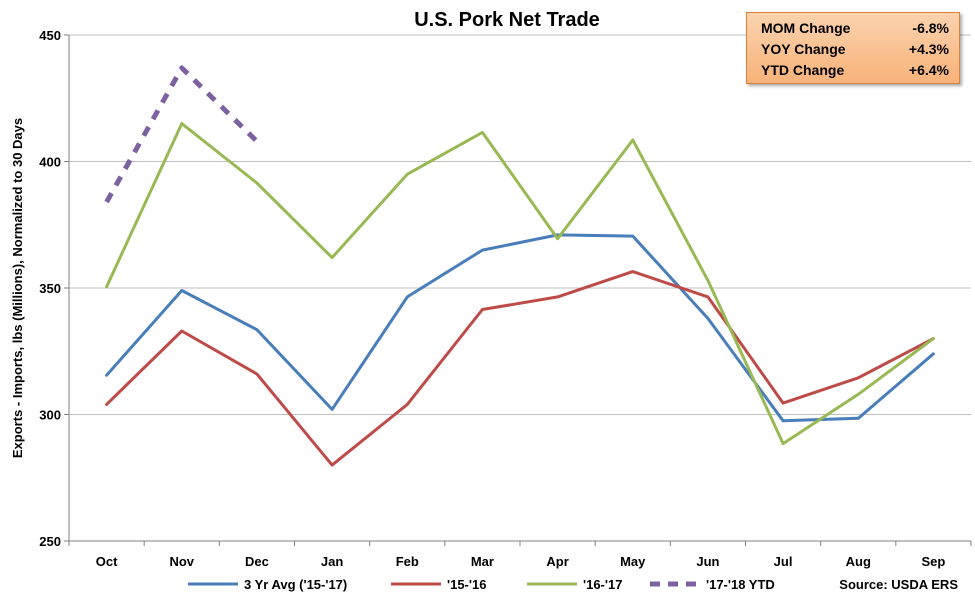  What do you see at coordinates (855, 28) in the screenshot?
I see `stat-row-mom: MOM Change -6.8%` at bounding box center [855, 28].